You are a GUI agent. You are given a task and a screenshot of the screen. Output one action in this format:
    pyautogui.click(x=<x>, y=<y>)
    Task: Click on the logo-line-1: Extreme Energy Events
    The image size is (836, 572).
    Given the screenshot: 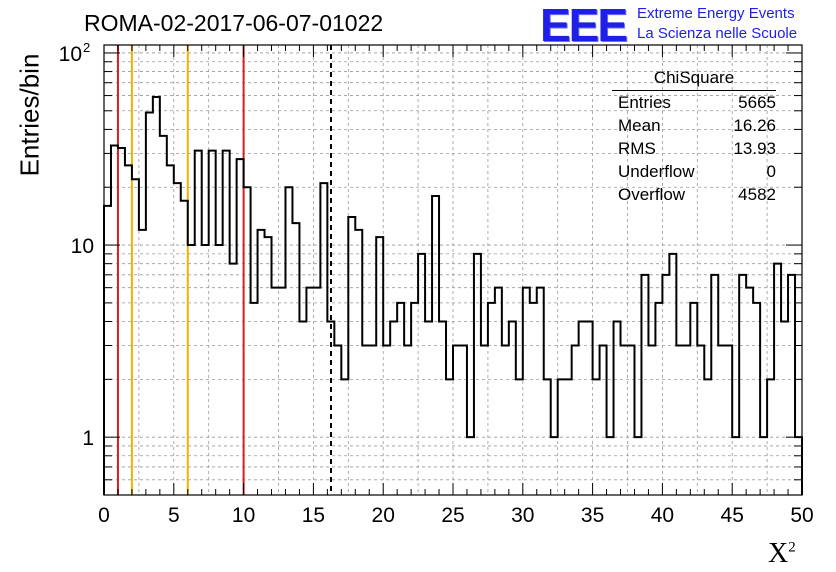 What is the action you would take?
    pyautogui.click(x=716, y=13)
    